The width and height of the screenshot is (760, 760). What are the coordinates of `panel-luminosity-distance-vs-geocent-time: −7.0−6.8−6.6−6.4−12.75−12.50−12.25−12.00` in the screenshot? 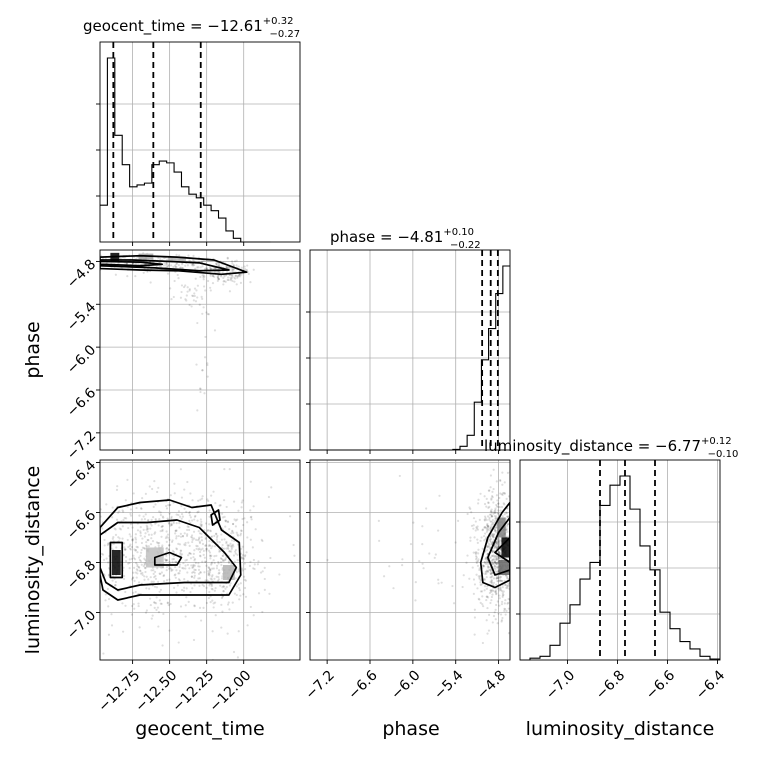 It's located at (179, 586).